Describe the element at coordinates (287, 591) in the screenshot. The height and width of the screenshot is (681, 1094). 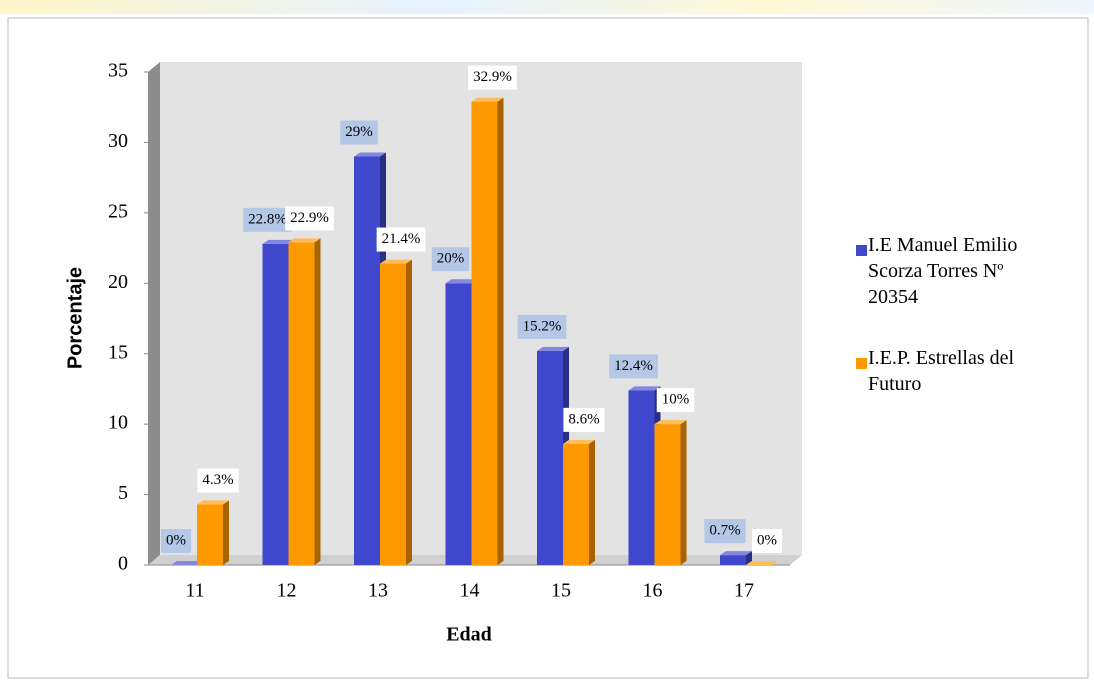
I see `x-tick-label: 12` at that location.